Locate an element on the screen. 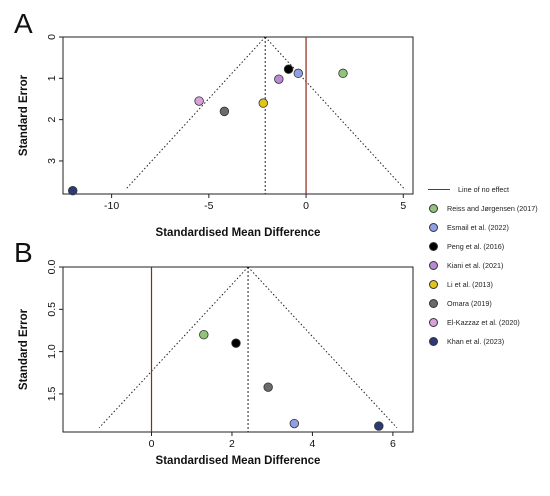 This screenshot has width=550, height=496. x-tick-label: 2 is located at coordinates (232, 444).